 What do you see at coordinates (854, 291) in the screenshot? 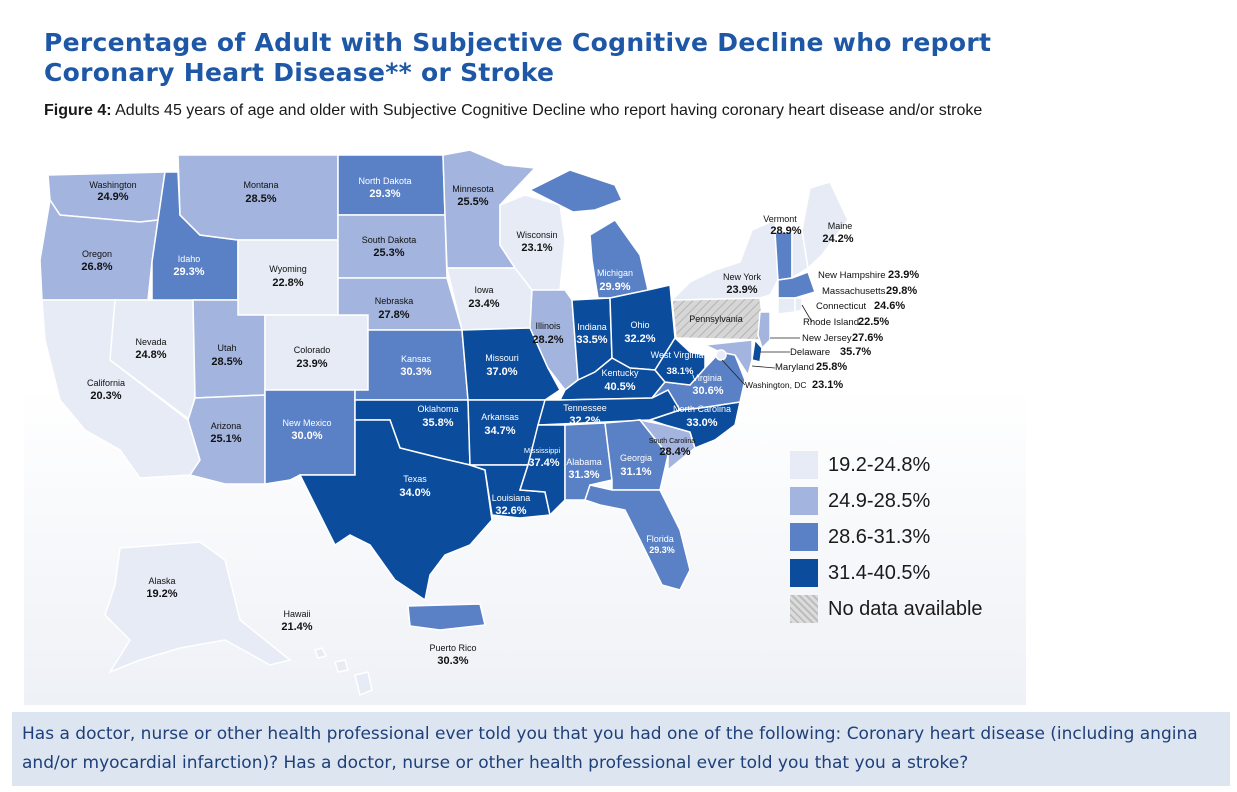
I see `label-ma-name: Massachusetts` at bounding box center [854, 291].